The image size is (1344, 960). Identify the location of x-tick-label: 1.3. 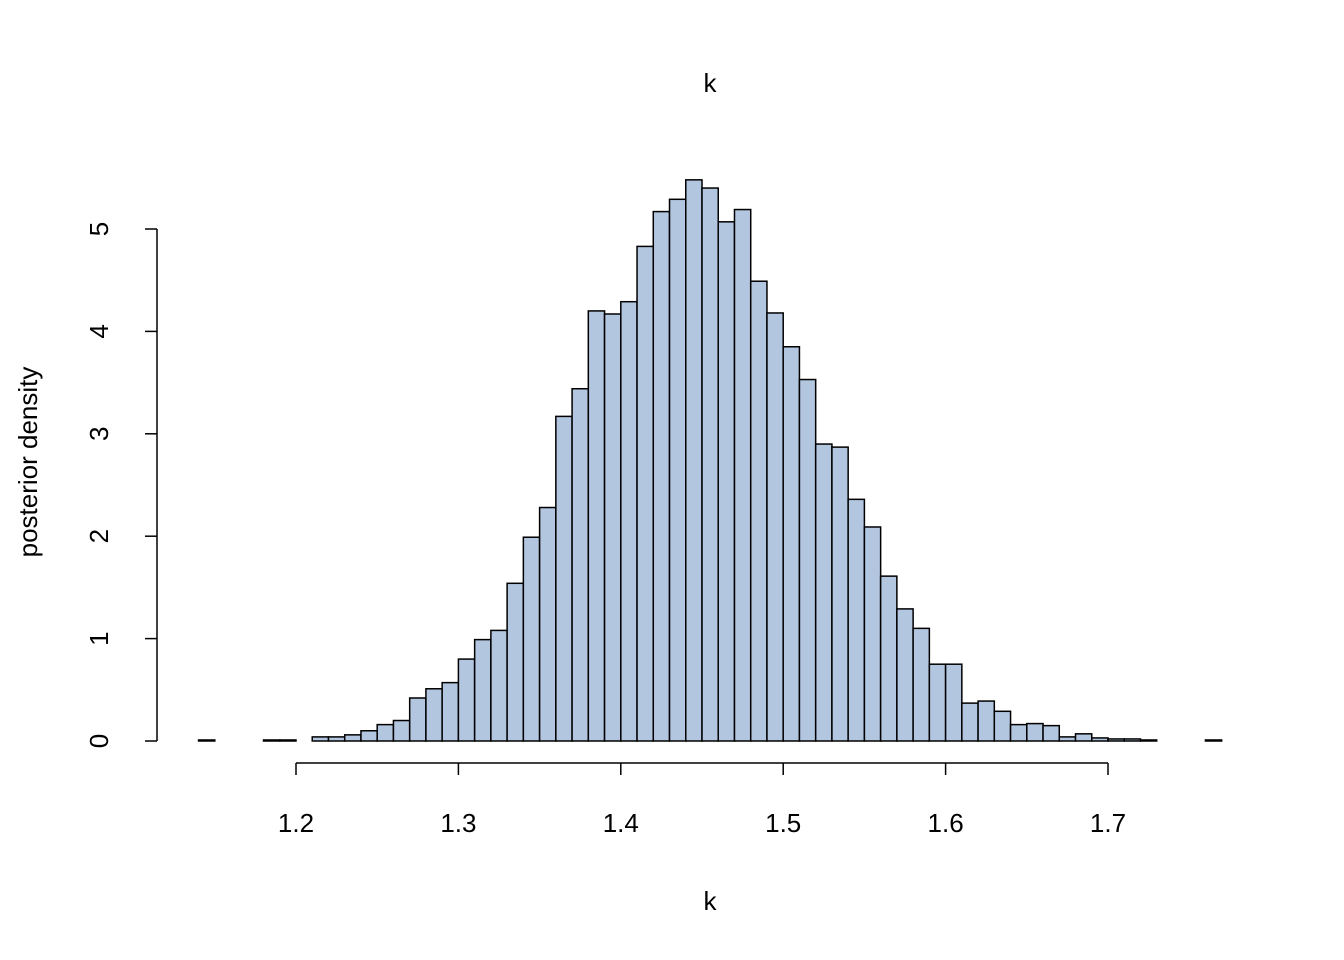
(458, 823).